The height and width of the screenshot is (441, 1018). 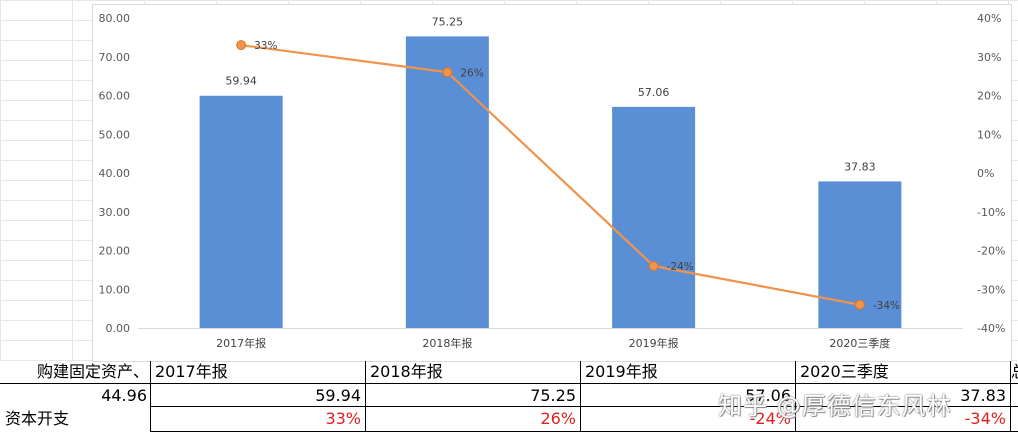 What do you see at coordinates (991, 251) in the screenshot?
I see `y2-tick-label: -20%` at bounding box center [991, 251].